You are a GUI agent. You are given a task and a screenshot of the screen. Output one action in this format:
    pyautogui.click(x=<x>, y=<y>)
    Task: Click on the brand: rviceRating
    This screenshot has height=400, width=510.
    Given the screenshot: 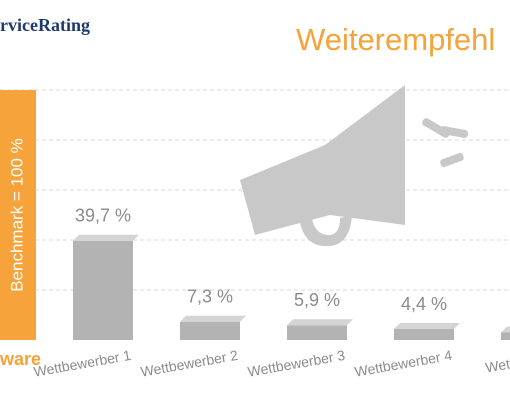 What is the action you would take?
    pyautogui.click(x=45, y=25)
    